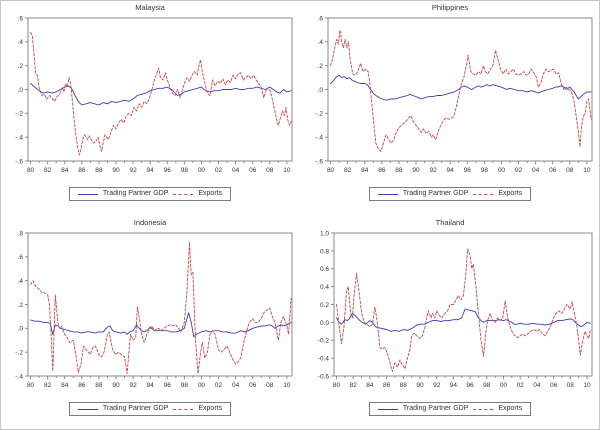 The width and height of the screenshot is (600, 430). Describe the element at coordinates (21, 257) in the screenshot. I see `svg-text: .6` at that location.